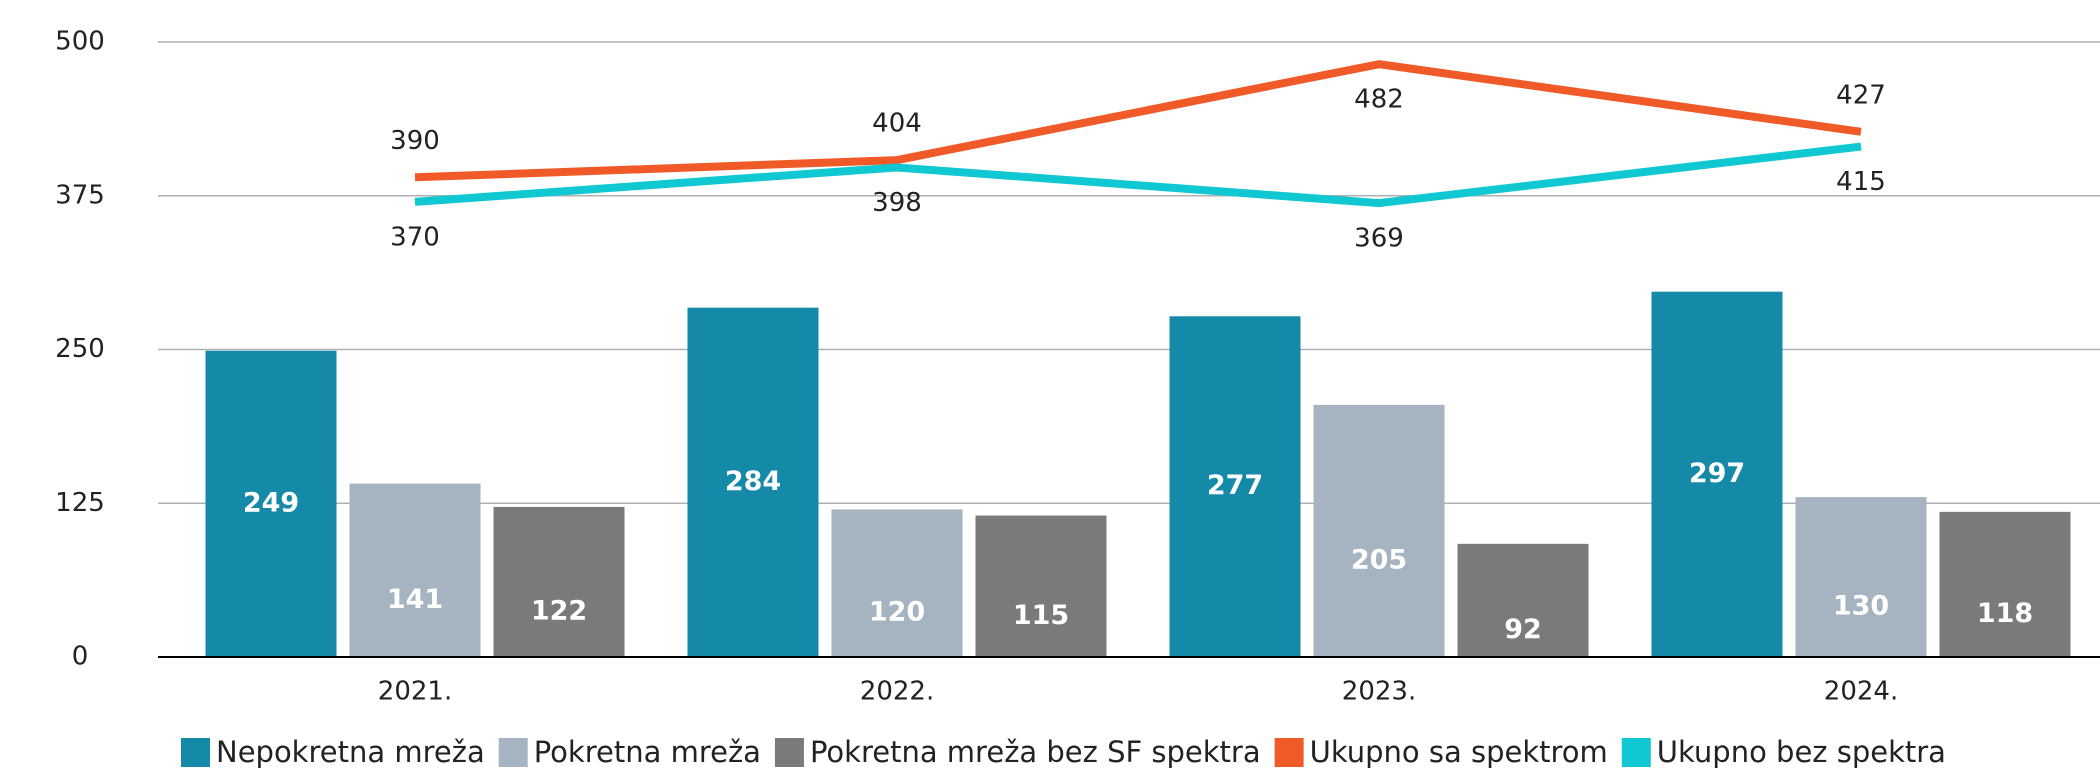  I want to click on bar-value-label: 205, so click(1379, 559).